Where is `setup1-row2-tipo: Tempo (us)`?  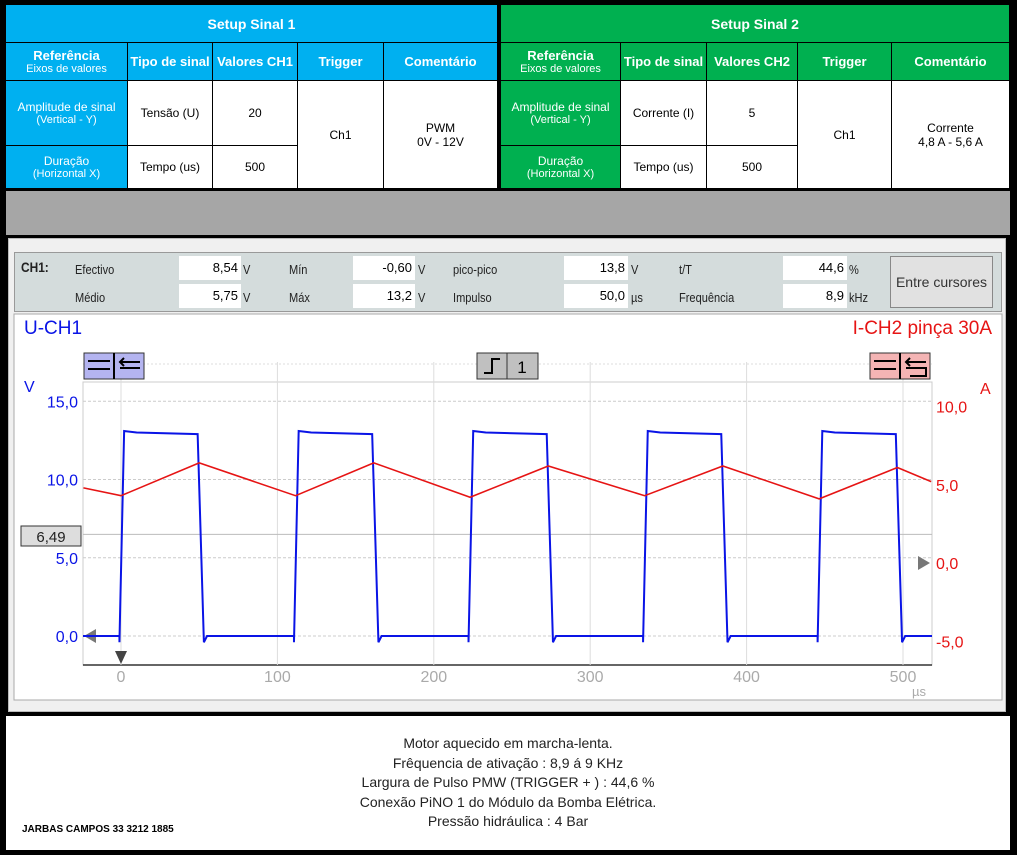
setup1-row2-tipo: Tempo (us) is located at coordinates (170, 167).